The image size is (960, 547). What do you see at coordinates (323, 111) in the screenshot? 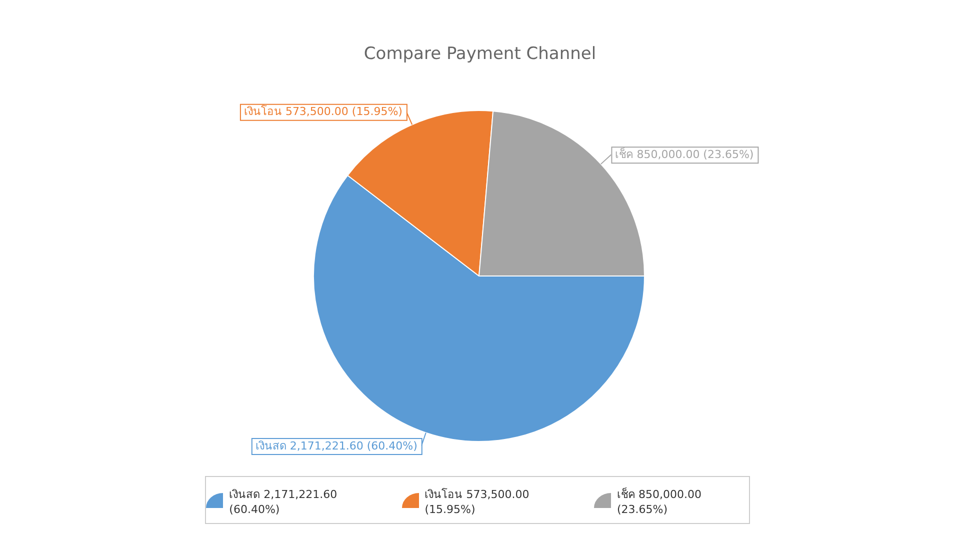
I see `slice-label: เงินโอน 573,500.00 (15.95%)` at bounding box center [323, 111].